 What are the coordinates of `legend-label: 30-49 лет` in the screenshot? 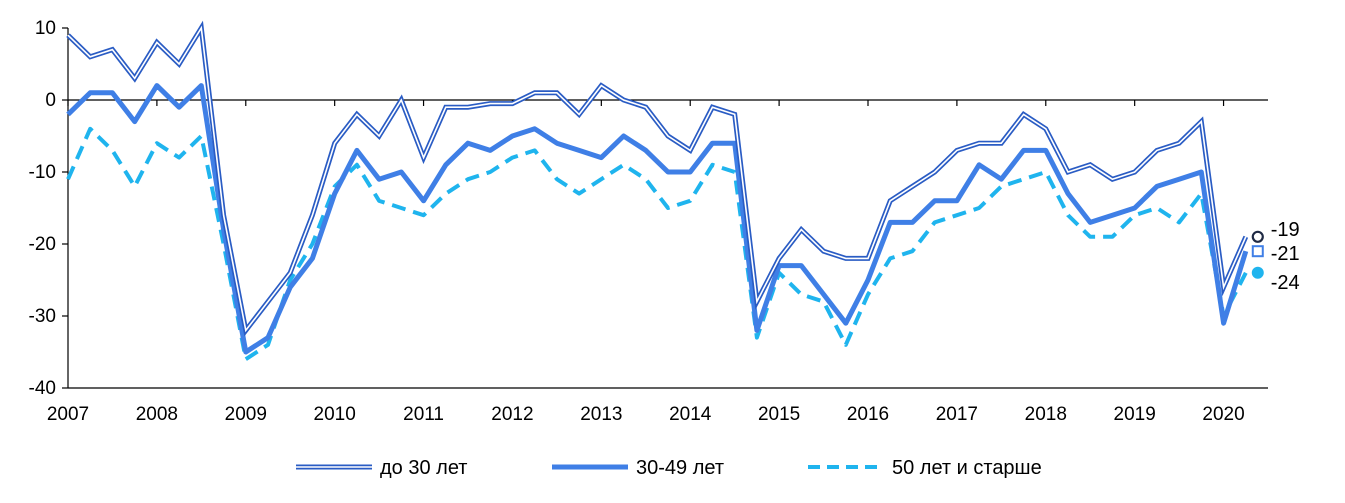 It's located at (680, 468).